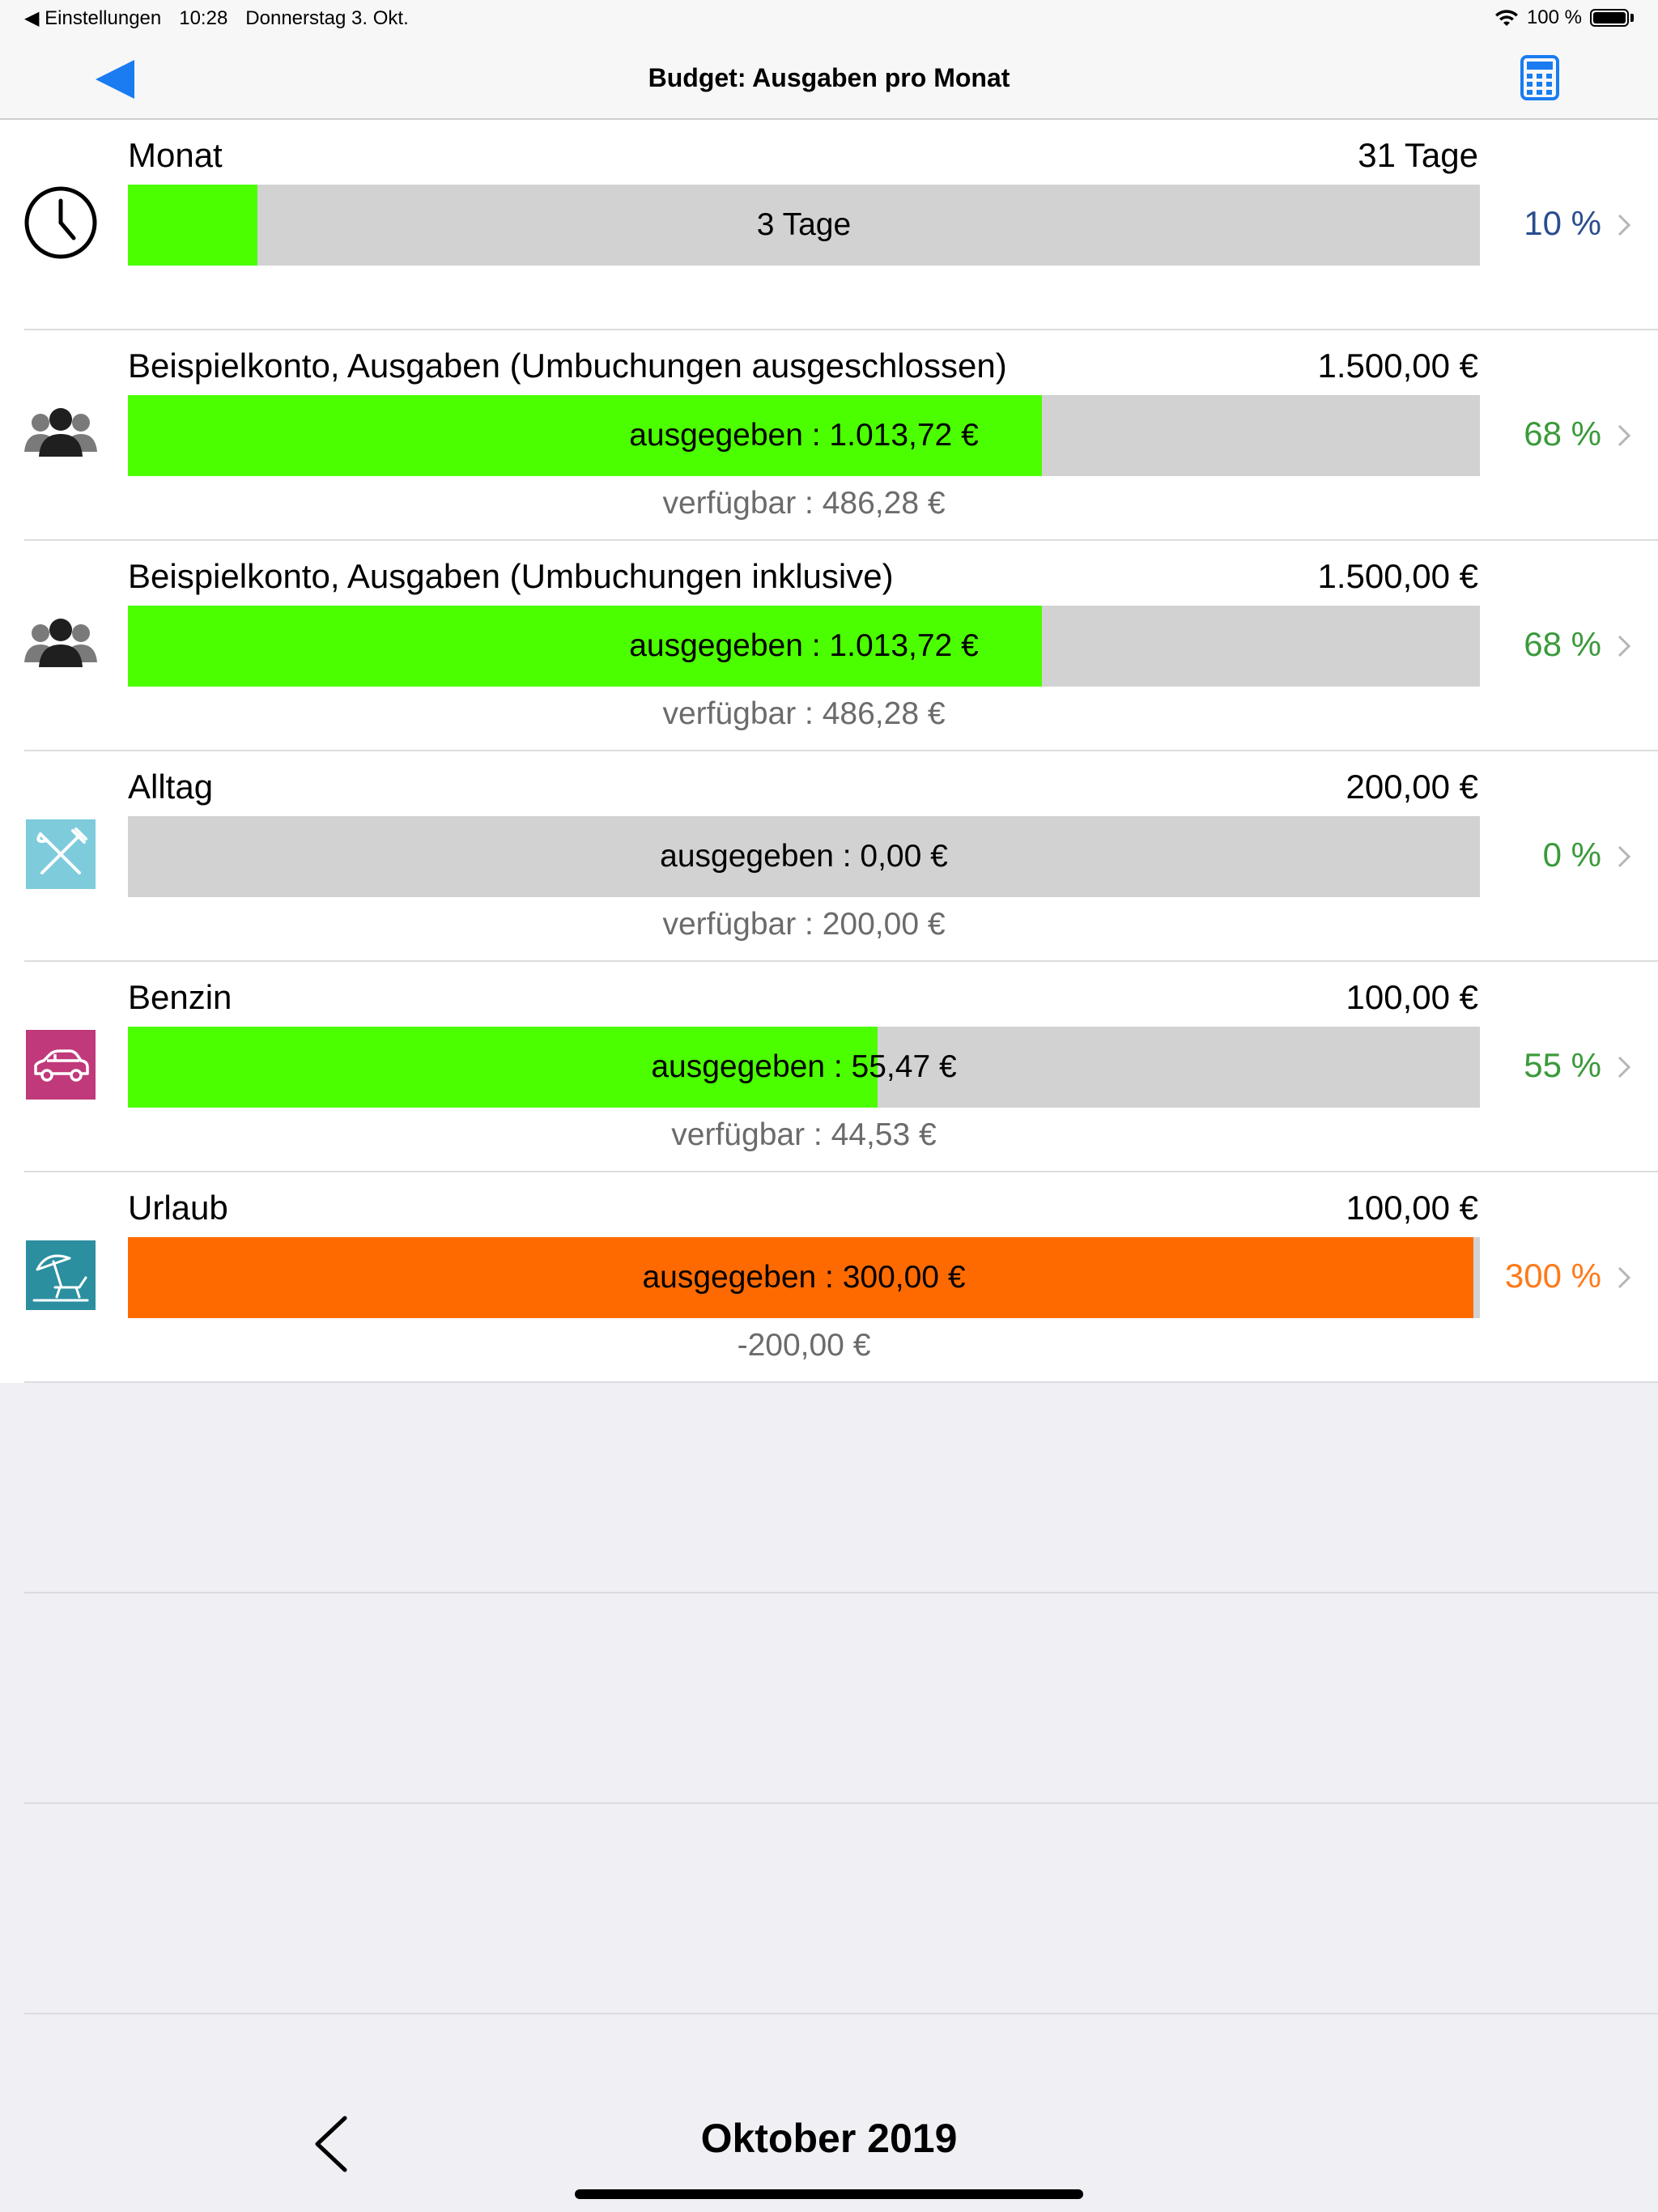 This screenshot has width=1658, height=2212. What do you see at coordinates (1418, 155) in the screenshot?
I see `row-total: 31 Tage` at bounding box center [1418, 155].